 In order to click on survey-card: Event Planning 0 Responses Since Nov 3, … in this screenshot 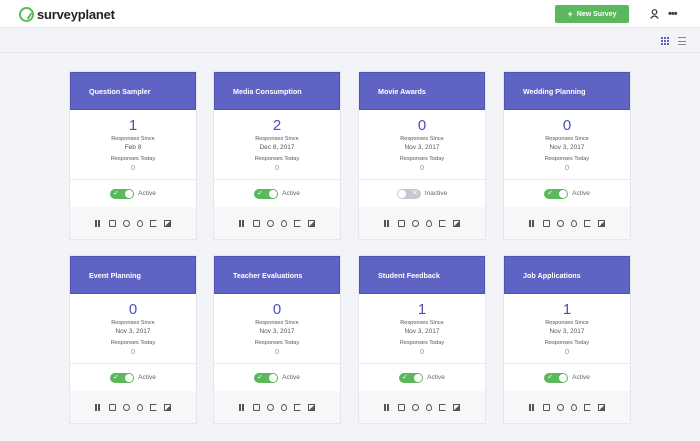, I will do `click(133, 339)`.